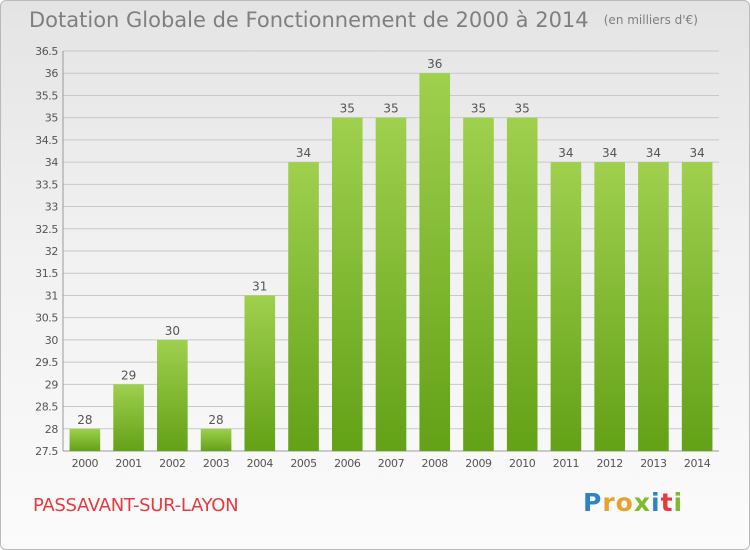  What do you see at coordinates (478, 463) in the screenshot?
I see `x-tick-label: 2009` at bounding box center [478, 463].